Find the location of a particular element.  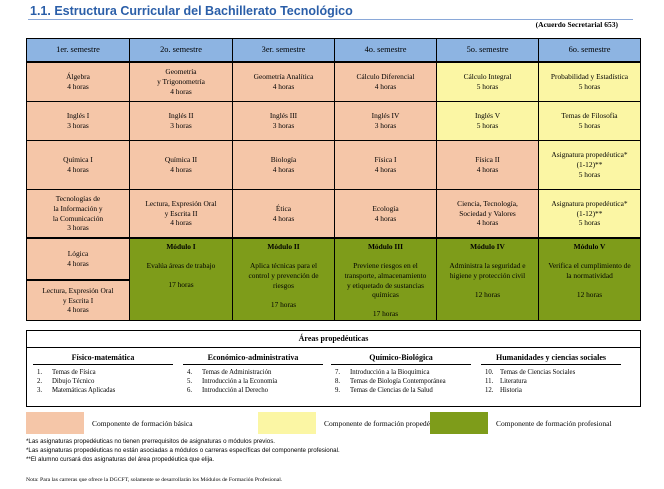

list-item-label: Temas de Biología Contemporánea is located at coordinates (398, 381).